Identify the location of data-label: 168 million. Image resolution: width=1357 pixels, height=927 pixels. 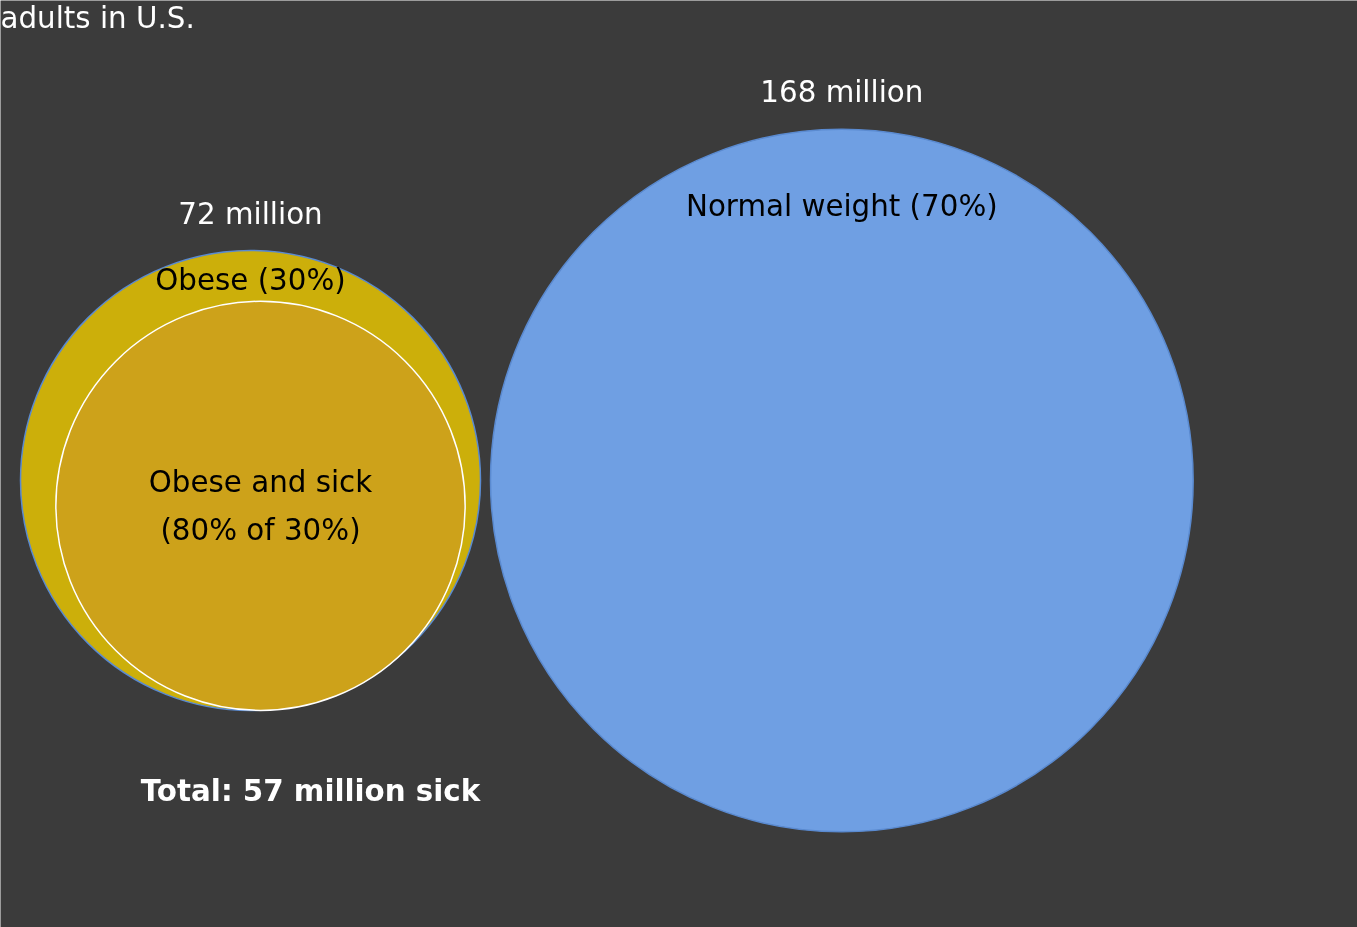
(842, 92).